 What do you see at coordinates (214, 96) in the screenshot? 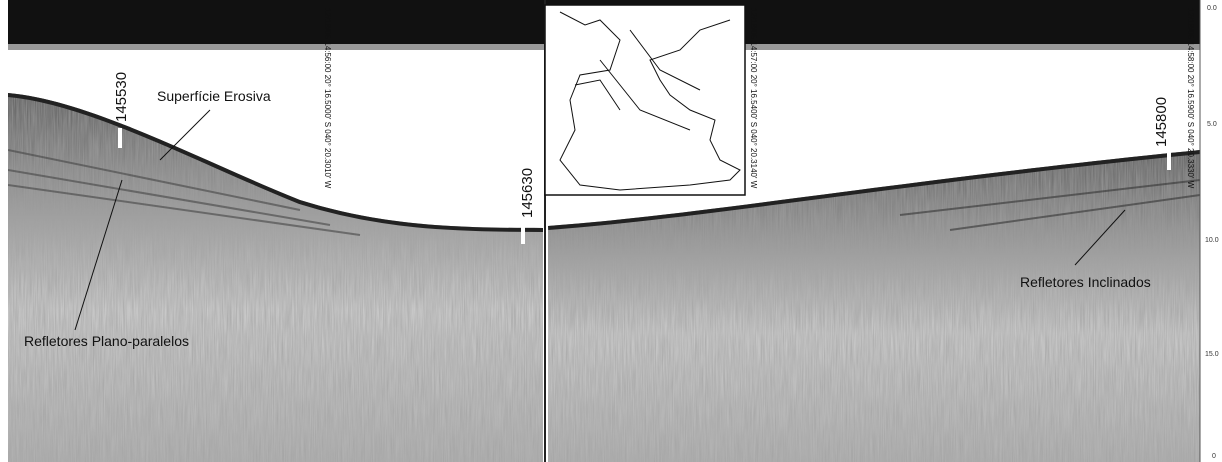
I see `annotation: Superfície Erosiva` at bounding box center [214, 96].